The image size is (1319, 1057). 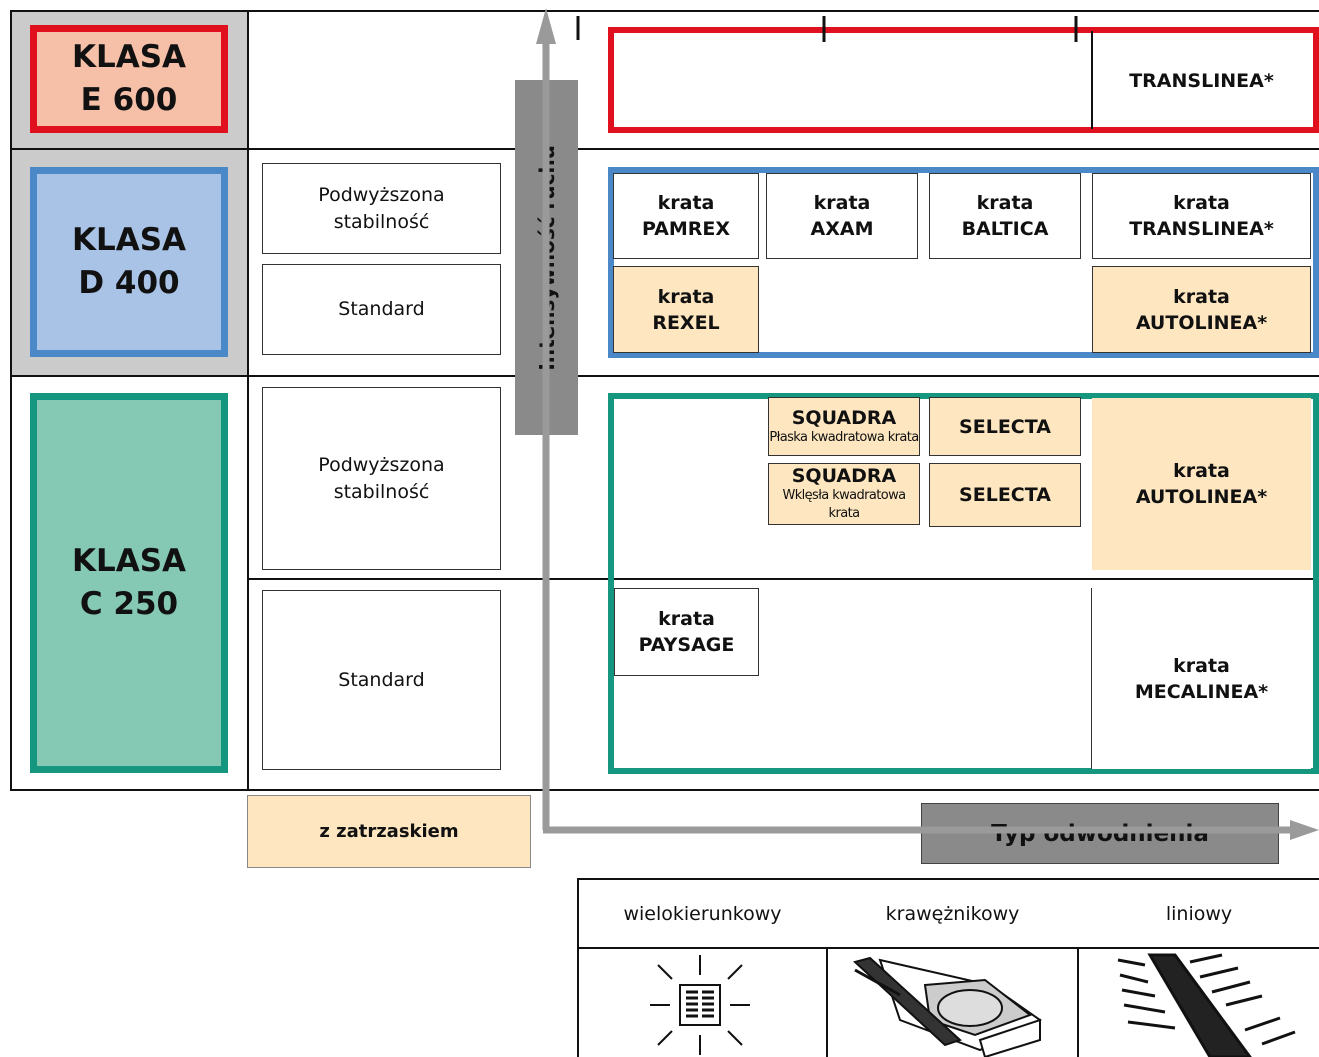 I want to click on drain-type: krawężnikowy, so click(x=952, y=913).